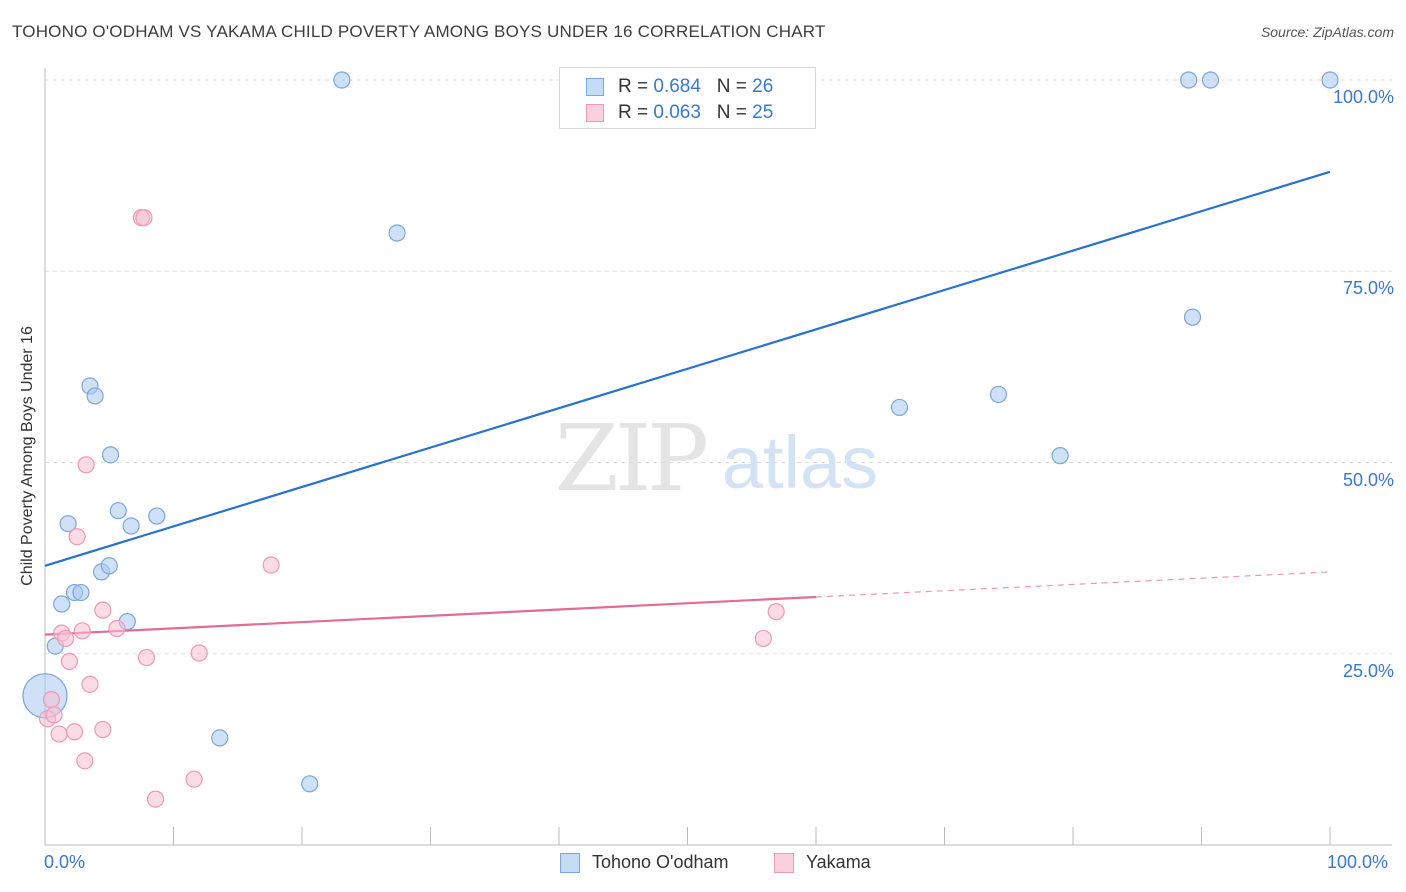  I want to click on stats-legend: R = 0.684 N = 26 R = 0.063 N = 25, so click(687, 98).